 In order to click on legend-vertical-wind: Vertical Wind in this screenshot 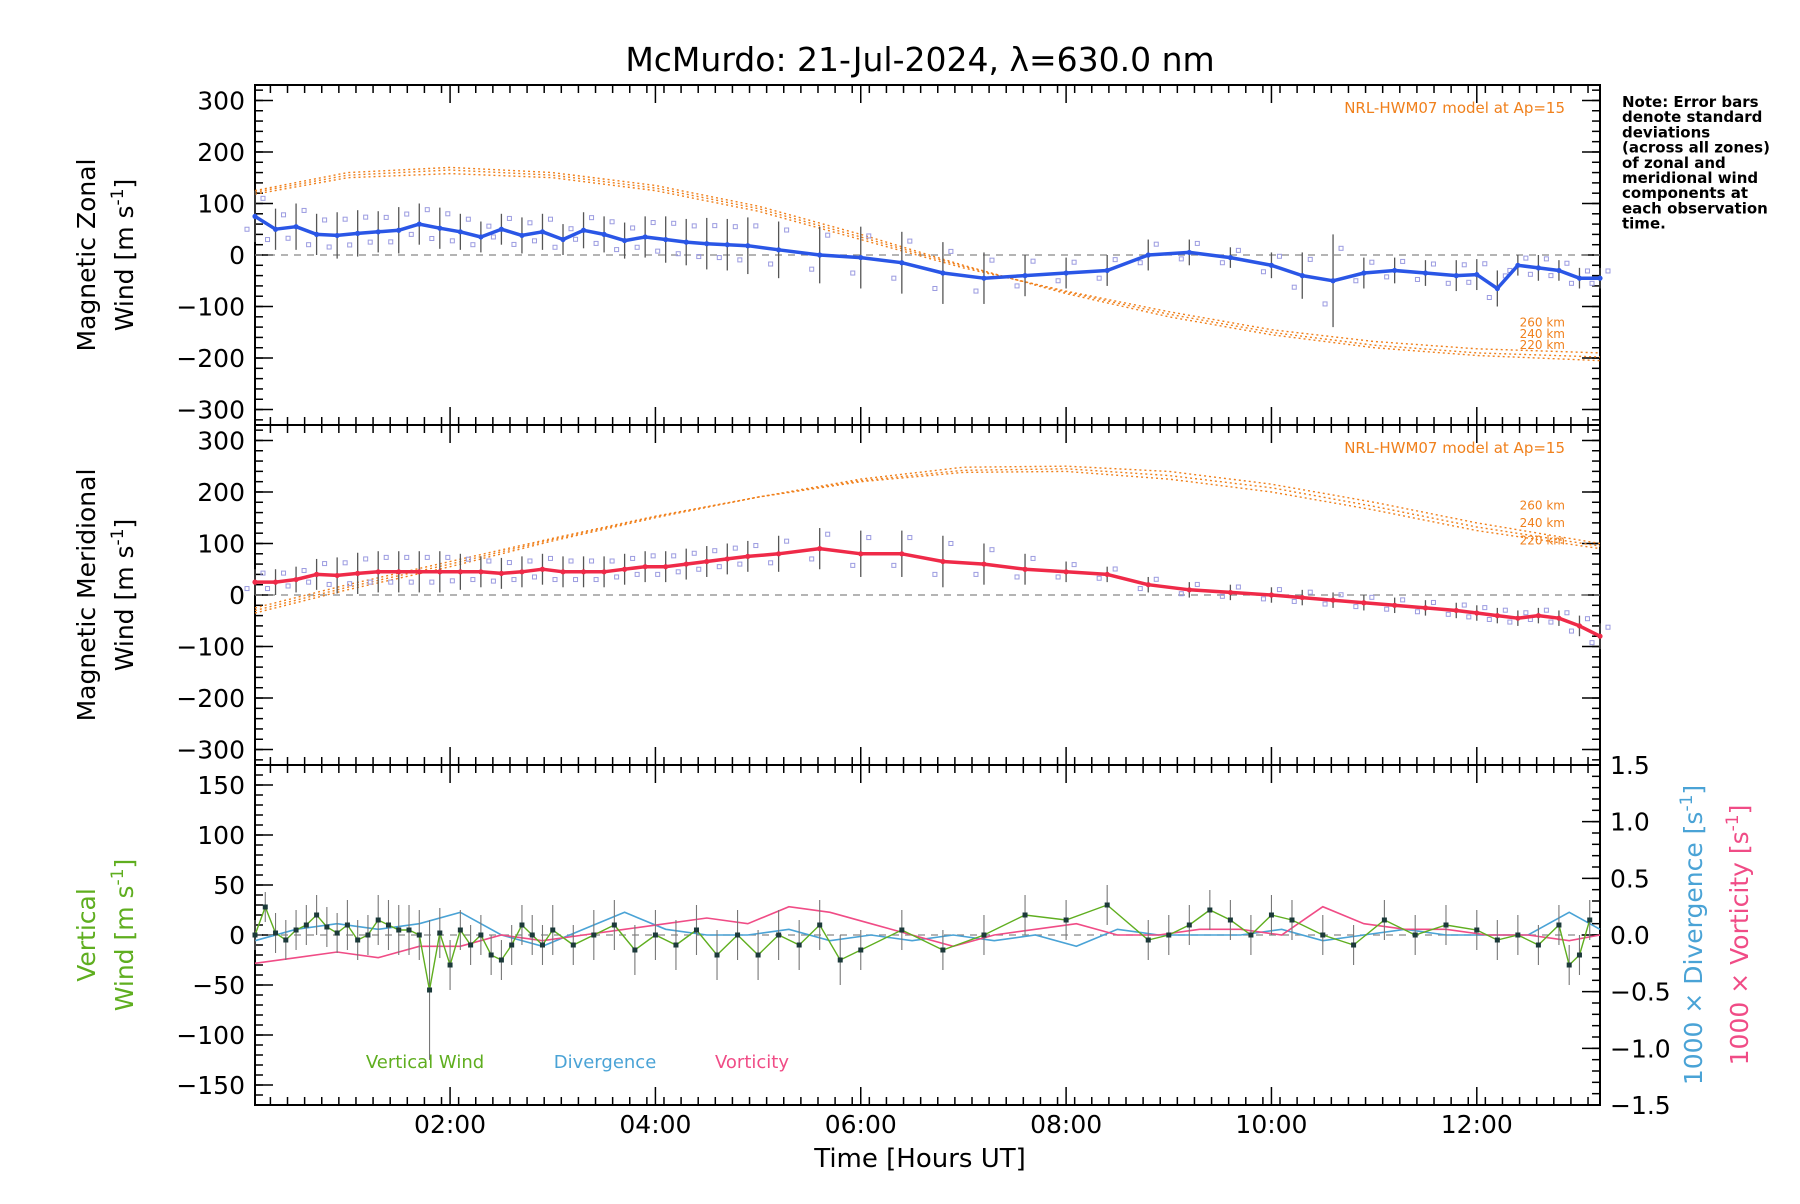, I will do `click(425, 1062)`.